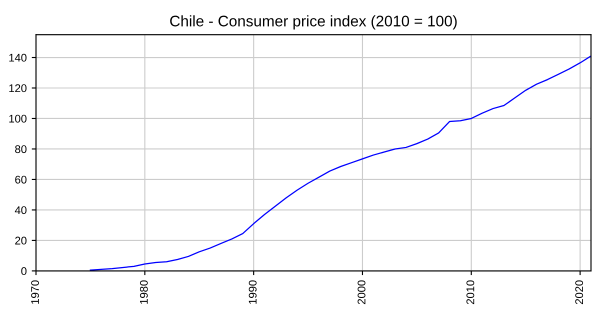 The image size is (600, 315). I want to click on x-tick-label: 1970, so click(35, 292).